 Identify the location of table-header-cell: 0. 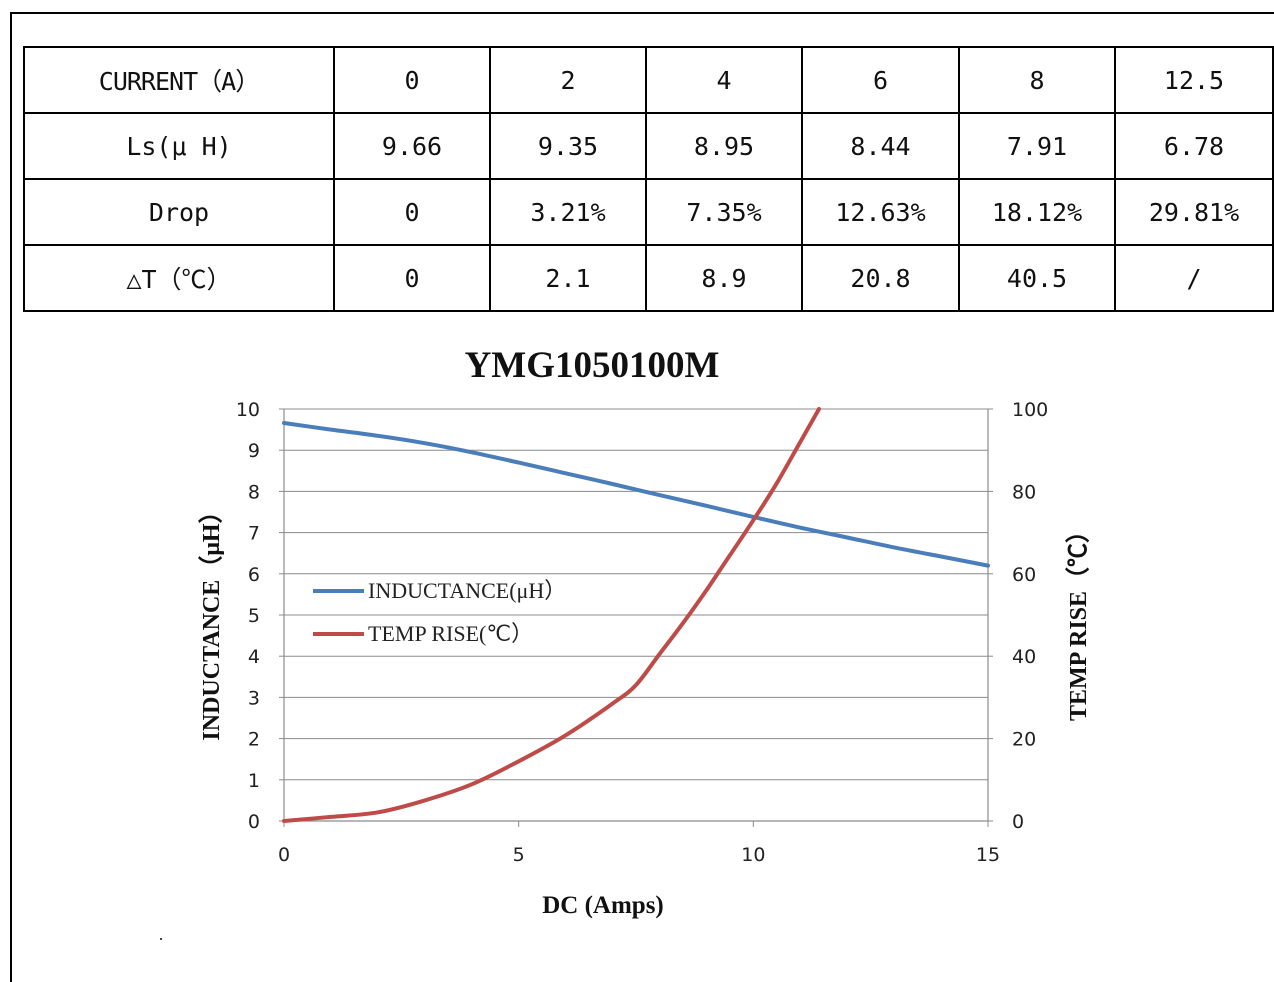
(412, 80).